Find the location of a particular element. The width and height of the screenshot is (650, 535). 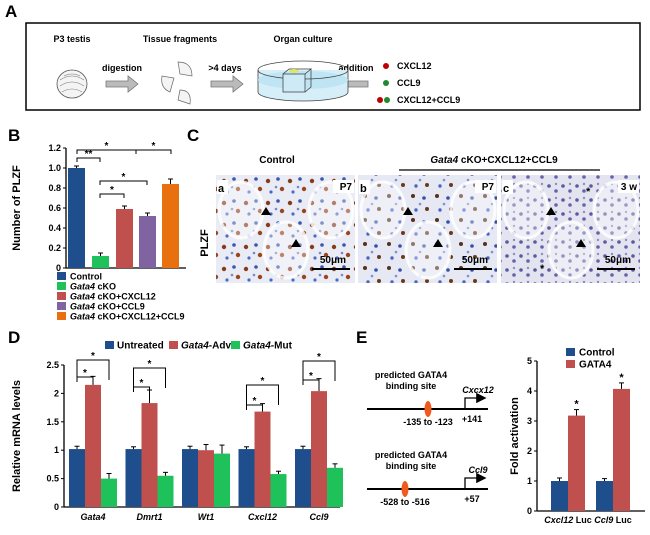

arrow-label-addition: addition is located at coordinates (356, 68).